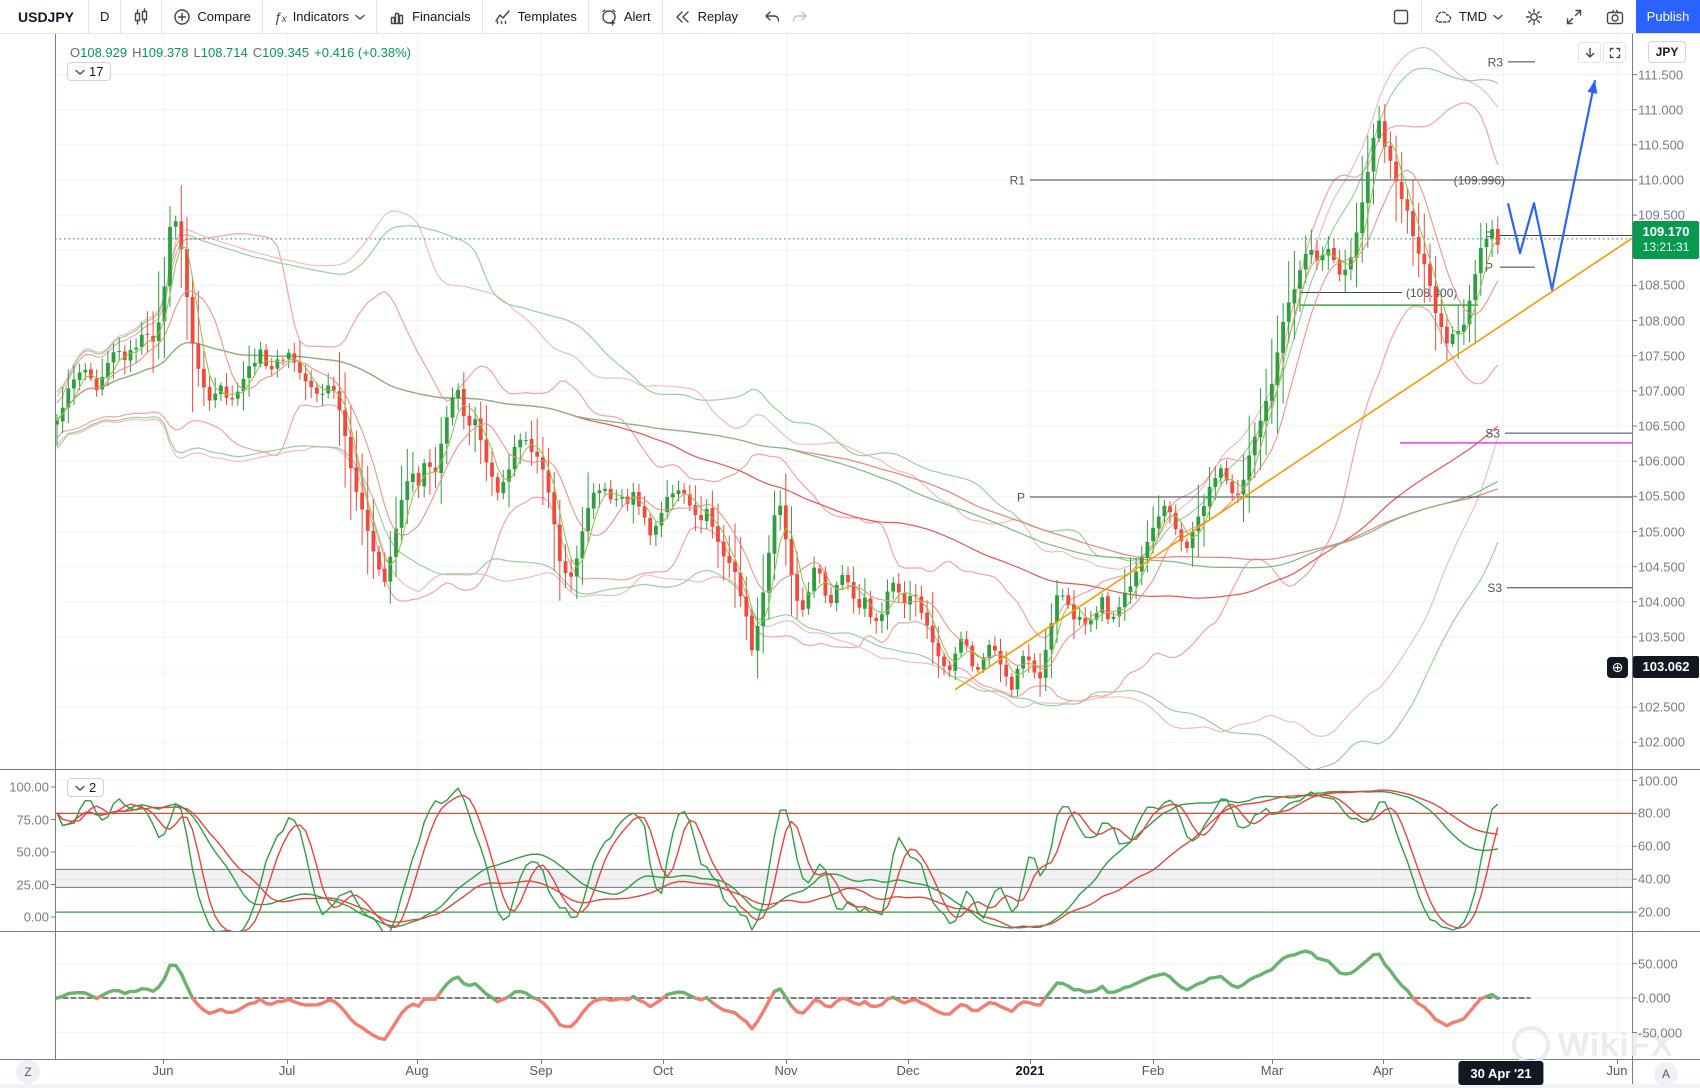  What do you see at coordinates (663, 1070) in the screenshot?
I see `month-label: Oct` at bounding box center [663, 1070].